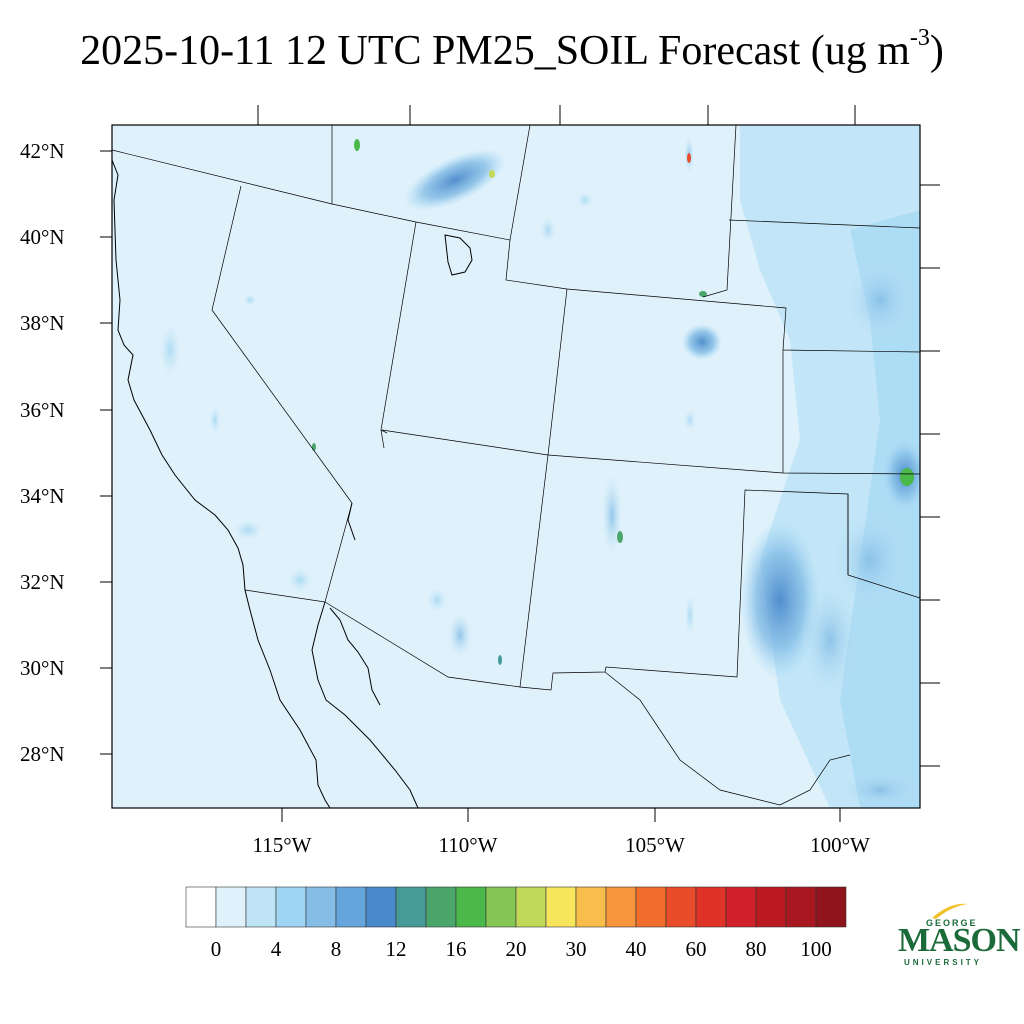  What do you see at coordinates (396, 949) in the screenshot?
I see `colorbar-label: 12` at bounding box center [396, 949].